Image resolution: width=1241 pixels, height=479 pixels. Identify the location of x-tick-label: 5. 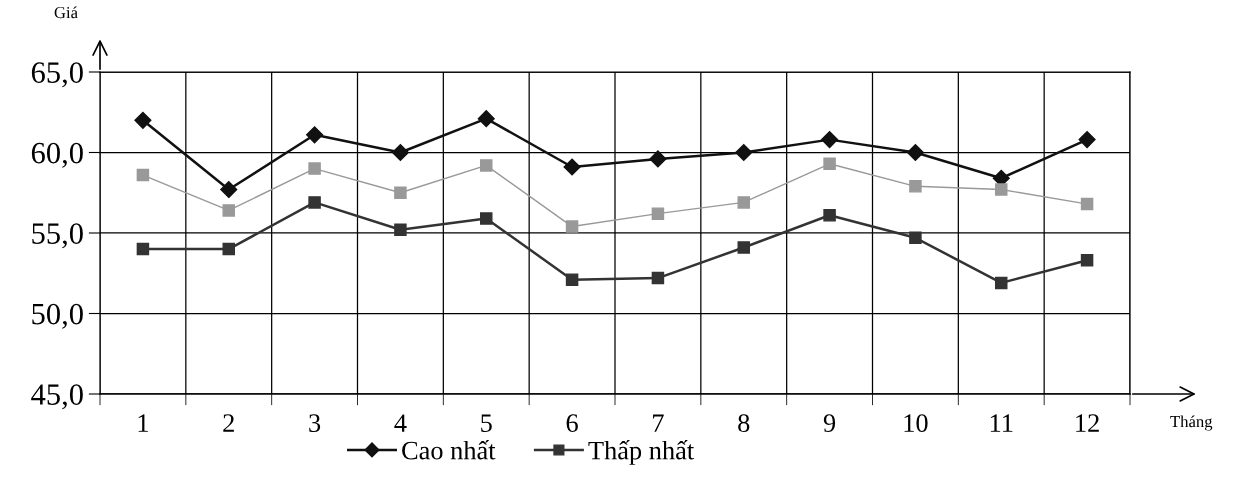
(486, 423).